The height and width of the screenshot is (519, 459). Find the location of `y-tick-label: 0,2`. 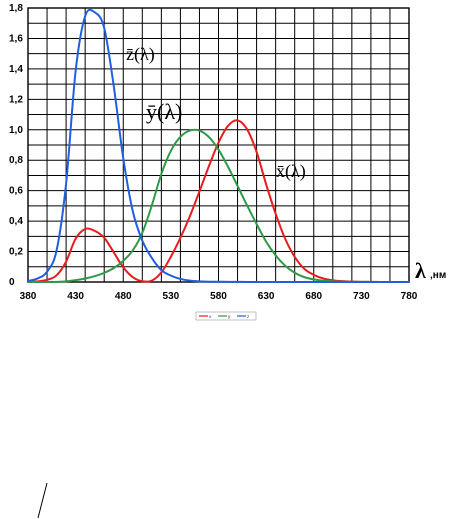

y-tick-label: 0,2 is located at coordinates (16, 252).